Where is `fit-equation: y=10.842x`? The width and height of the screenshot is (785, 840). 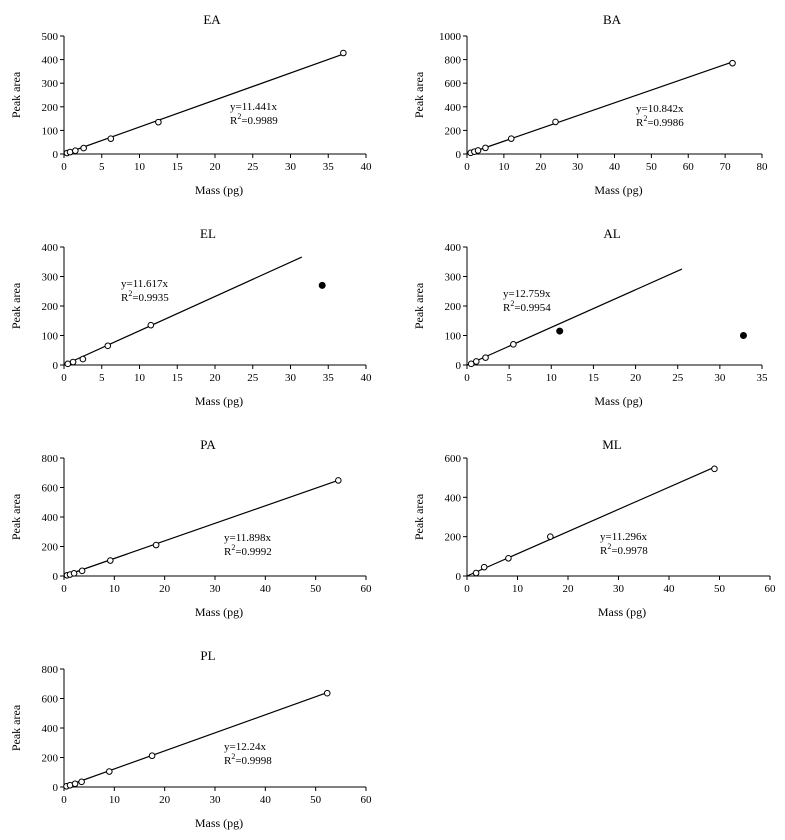 fit-equation: y=10.842x is located at coordinates (660, 109).